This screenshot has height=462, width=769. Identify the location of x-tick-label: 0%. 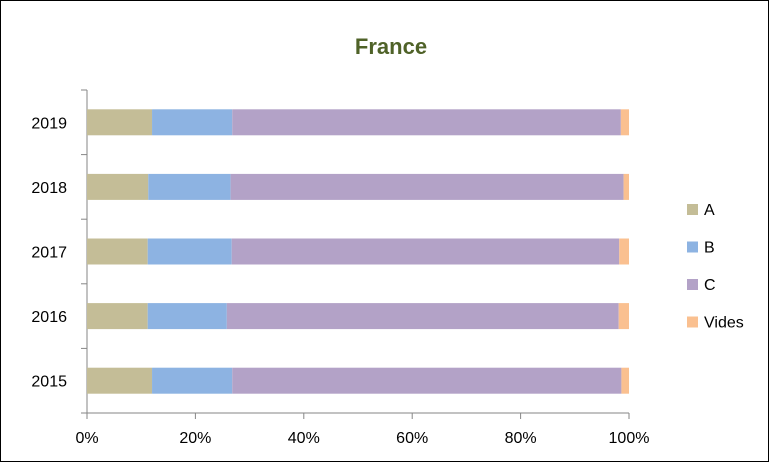
(86, 438).